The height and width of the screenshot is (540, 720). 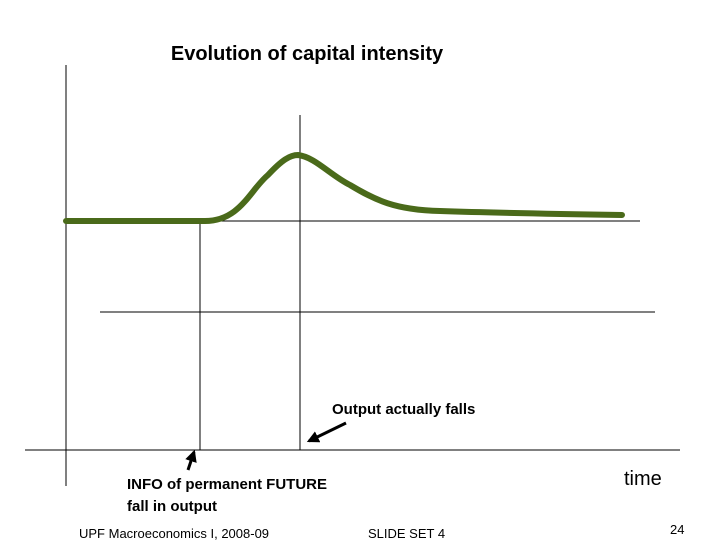 I want to click on footer-left: UPF Macroeconomics I, 2008-09, so click(x=174, y=533).